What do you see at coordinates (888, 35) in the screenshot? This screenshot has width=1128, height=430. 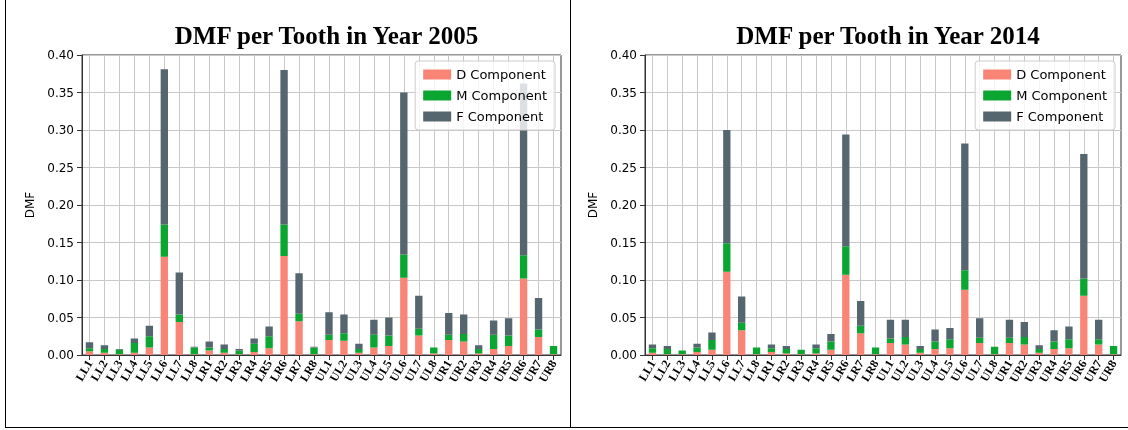 I see `chart-title: DMF per Tooth in Year 2014` at bounding box center [888, 35].